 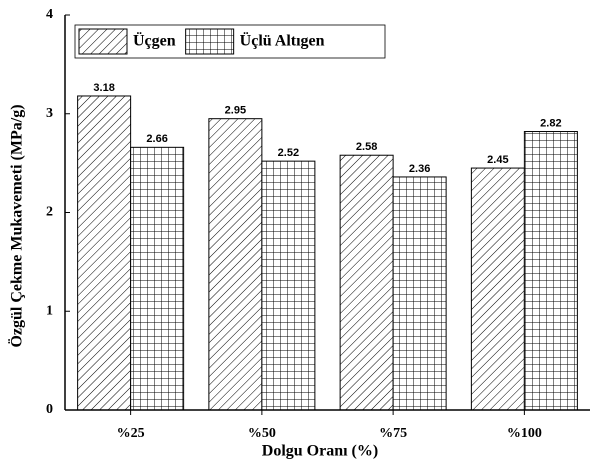 What do you see at coordinates (320, 451) in the screenshot?
I see `x-axis-title: Dolgu Oranı (%)` at bounding box center [320, 451].